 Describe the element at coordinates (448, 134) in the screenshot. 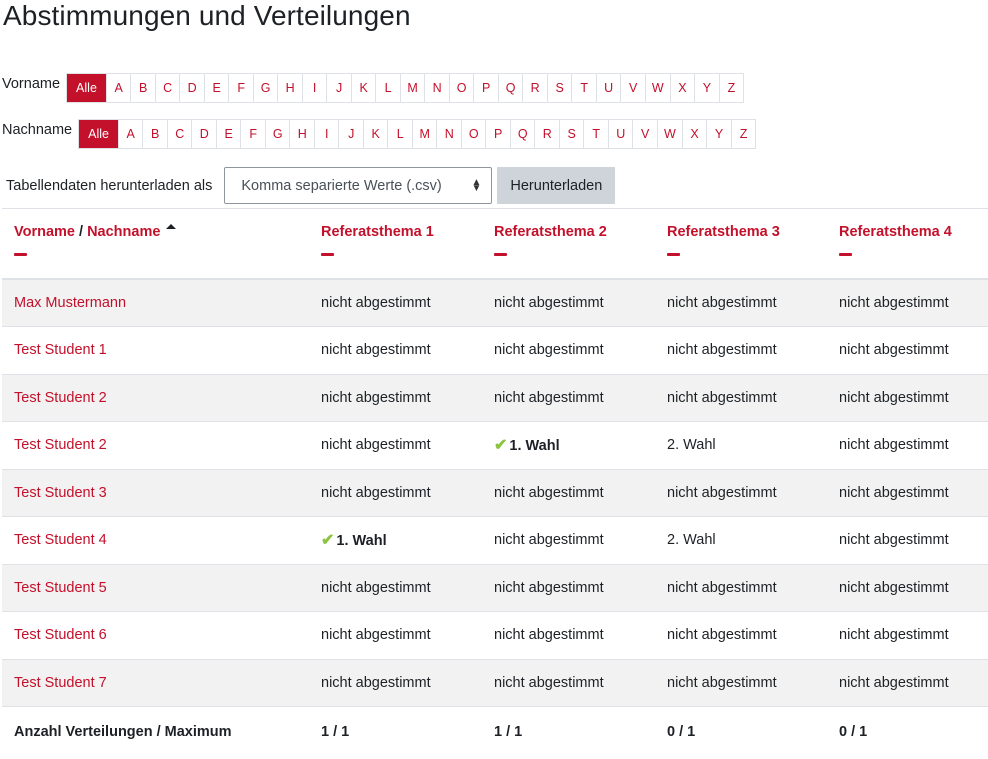

I see `lastname-initial-n: N` at that location.